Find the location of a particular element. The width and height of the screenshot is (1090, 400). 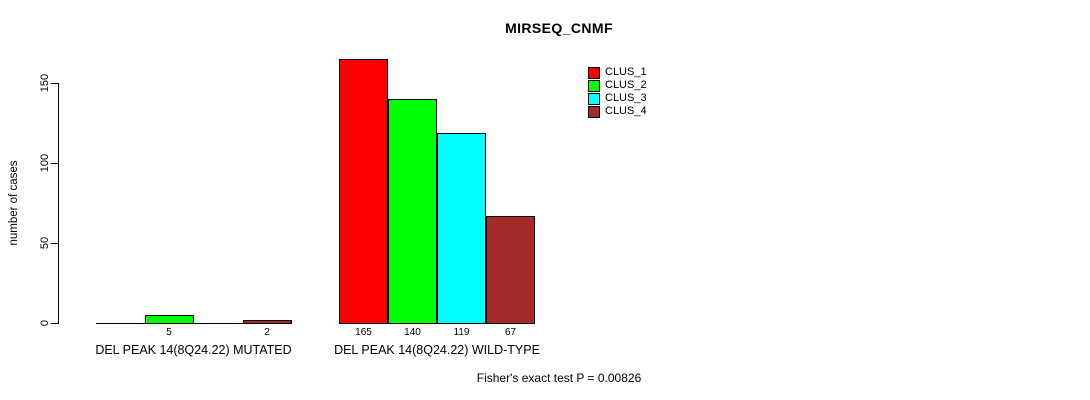

bar-clus_2-group1 is located at coordinates (169, 319).